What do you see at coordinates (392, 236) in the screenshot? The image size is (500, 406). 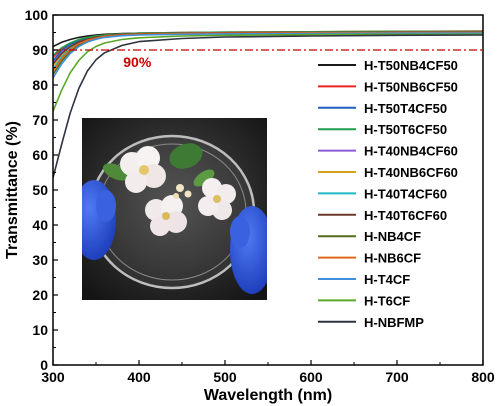 I see `legend-label: H-NB4CF` at bounding box center [392, 236].